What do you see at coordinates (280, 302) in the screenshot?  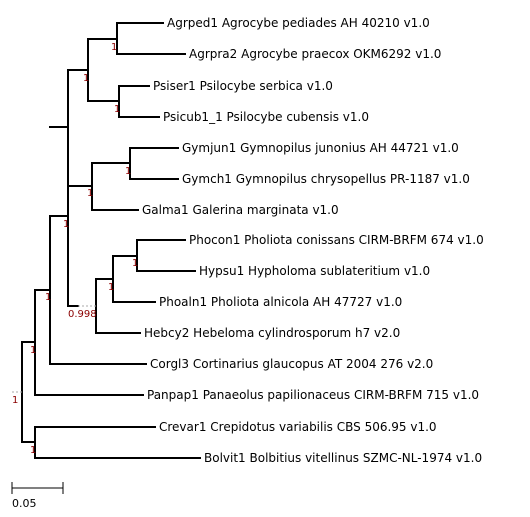 I see `leaf-label: Phoaln1 Pholiota alnicola AH 47727 v1.0` at bounding box center [280, 302].